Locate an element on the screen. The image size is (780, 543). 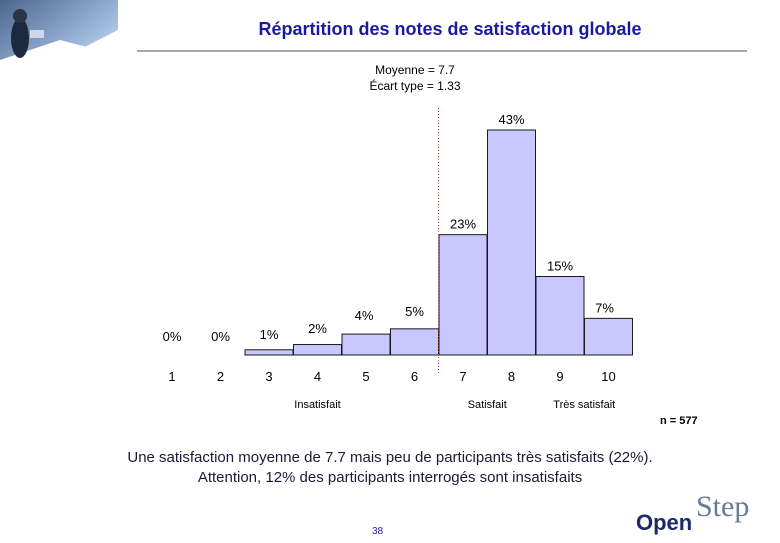
tick-label-1: 1 is located at coordinates (171, 376).